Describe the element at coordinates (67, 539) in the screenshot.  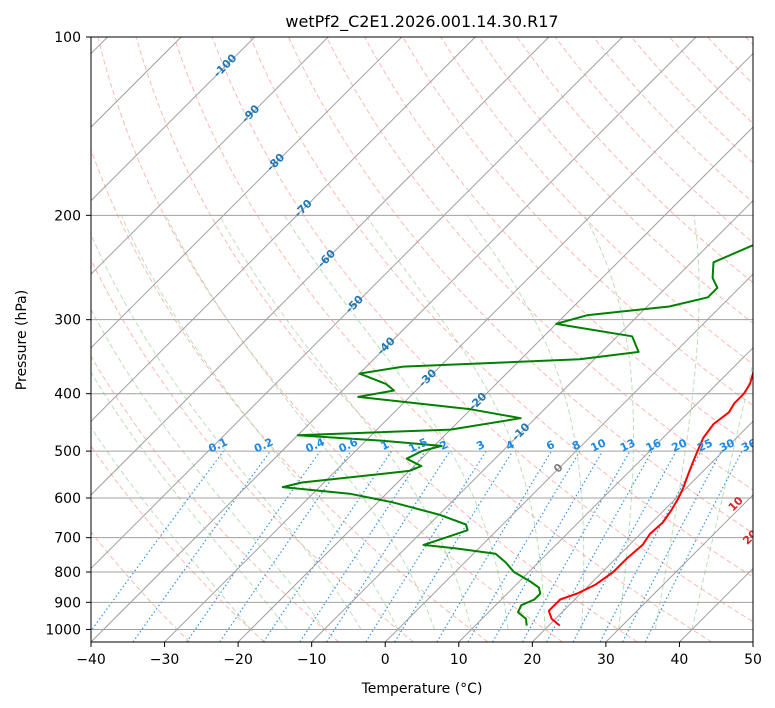
I see `y-tick-label: 700` at that location.